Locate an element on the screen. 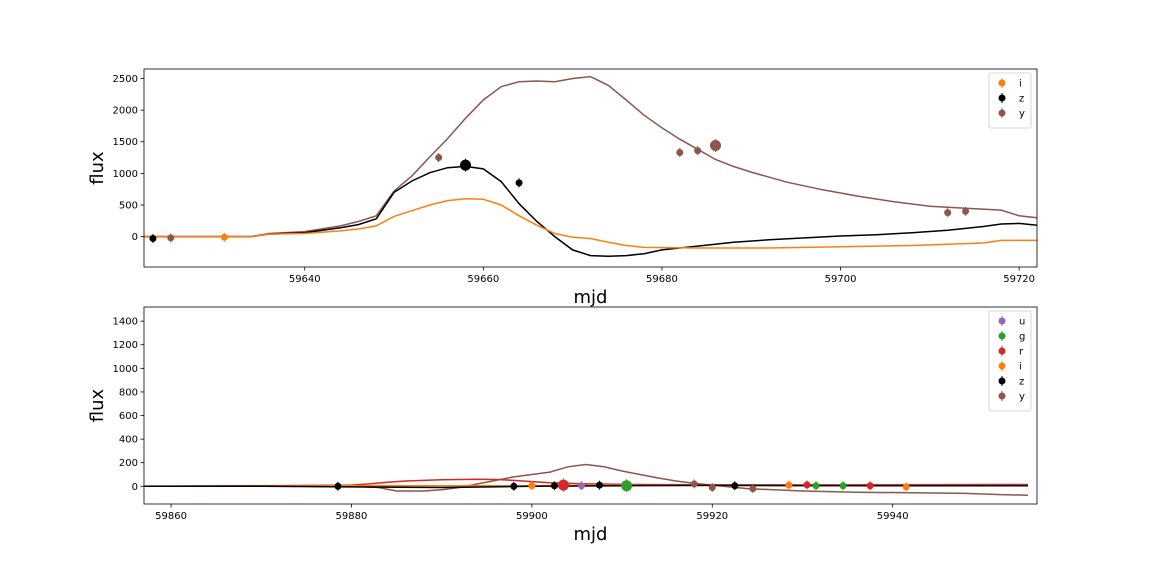  panel1-points is located at coordinates (559, 191).